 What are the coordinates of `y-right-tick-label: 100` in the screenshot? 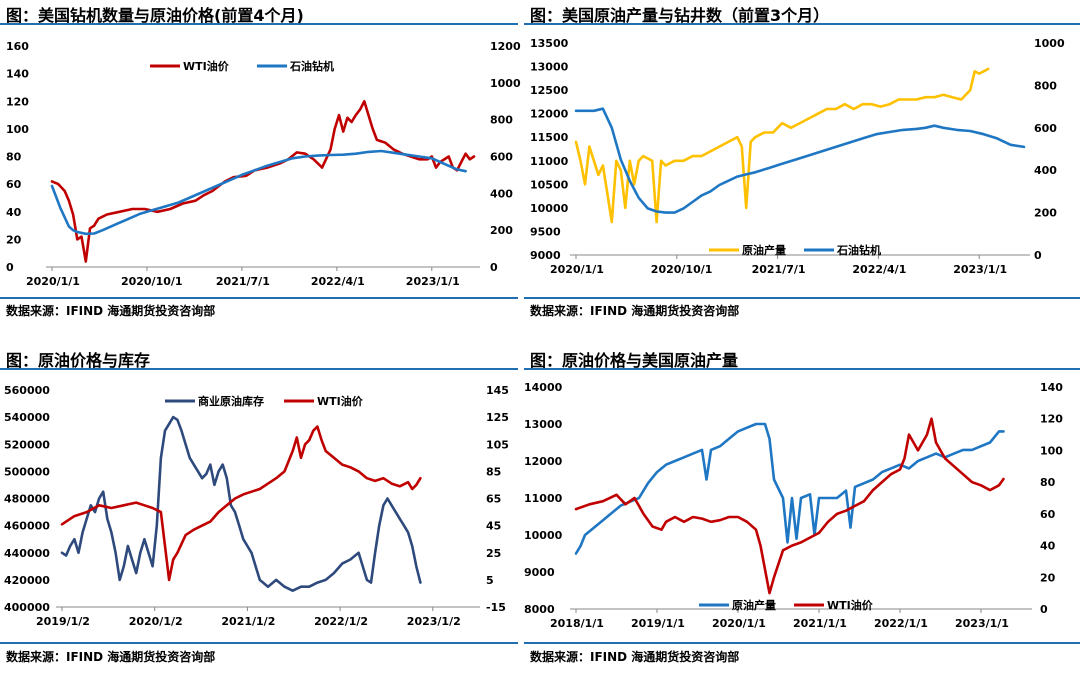 It's located at (1051, 450).